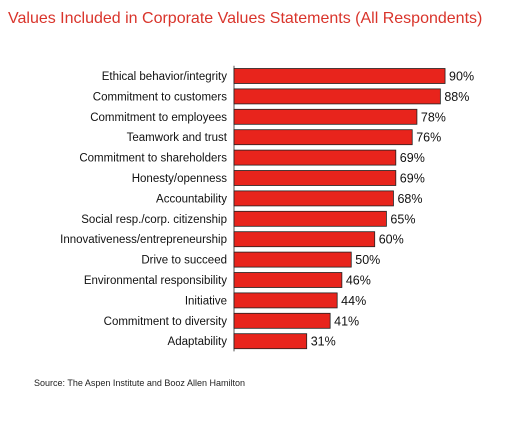  Describe the element at coordinates (155, 281) in the screenshot. I see `category-label: Environmental responsibility` at that location.